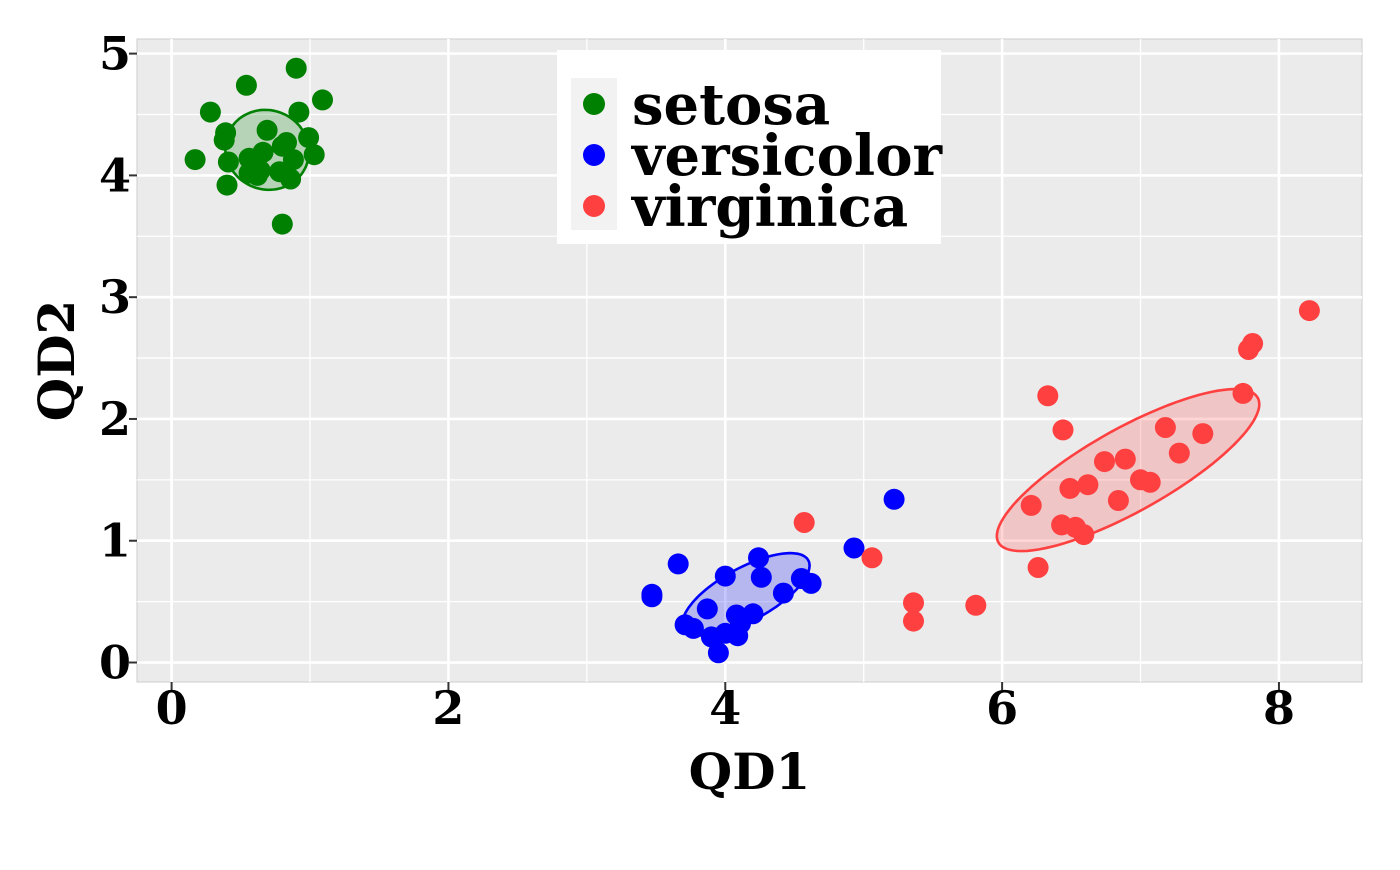 The width and height of the screenshot is (1400, 870). I want to click on y-axis-ticks: 0 1 2 3 4 5, so click(118, 358).